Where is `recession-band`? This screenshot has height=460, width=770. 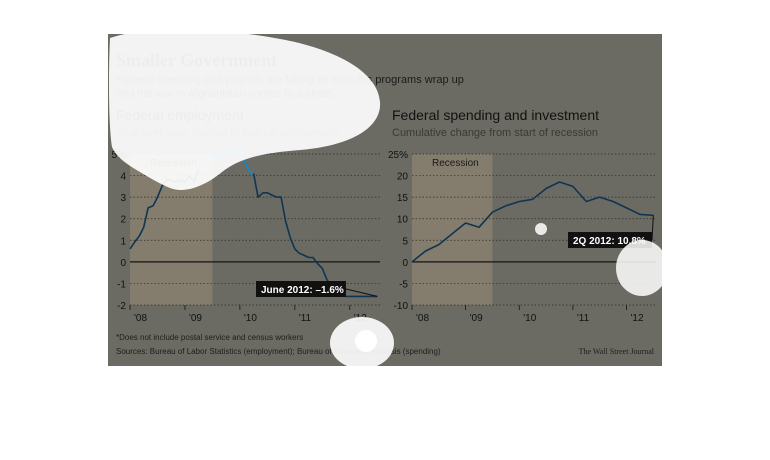 recession-band is located at coordinates (452, 229).